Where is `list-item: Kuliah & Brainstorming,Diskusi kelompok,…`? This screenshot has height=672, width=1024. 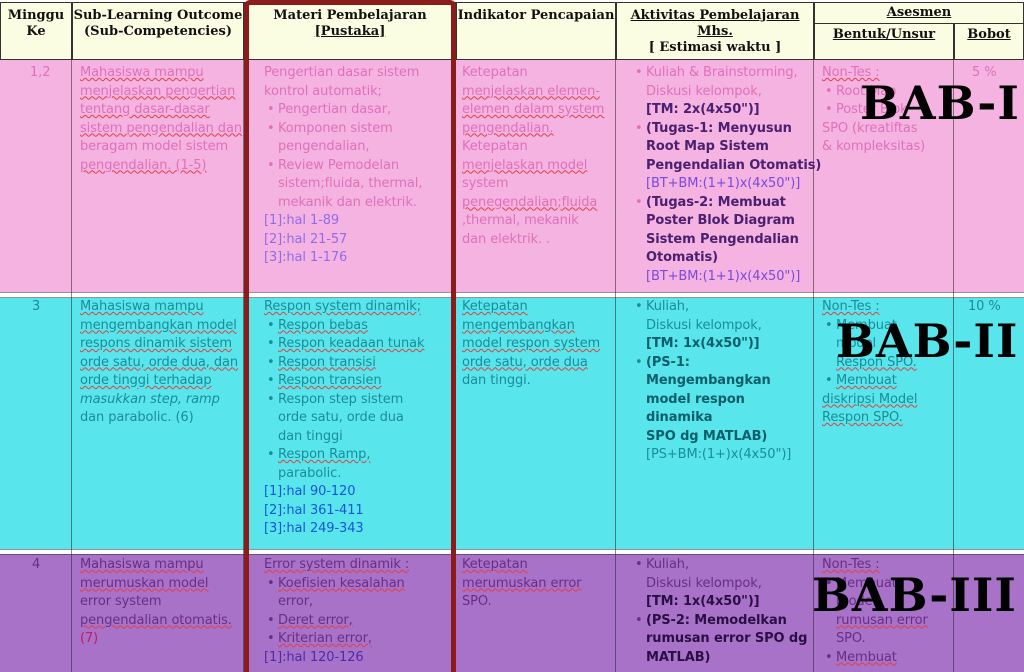
list-item: Kuliah & Brainstorming,Diskusi kelompok,… is located at coordinates (723, 92).